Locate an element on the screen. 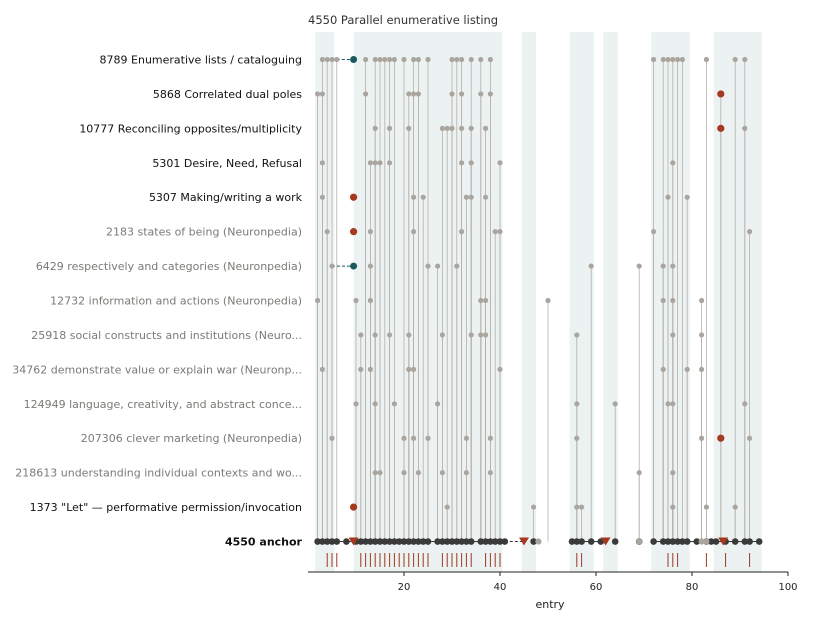  link-point is located at coordinates (354, 266).